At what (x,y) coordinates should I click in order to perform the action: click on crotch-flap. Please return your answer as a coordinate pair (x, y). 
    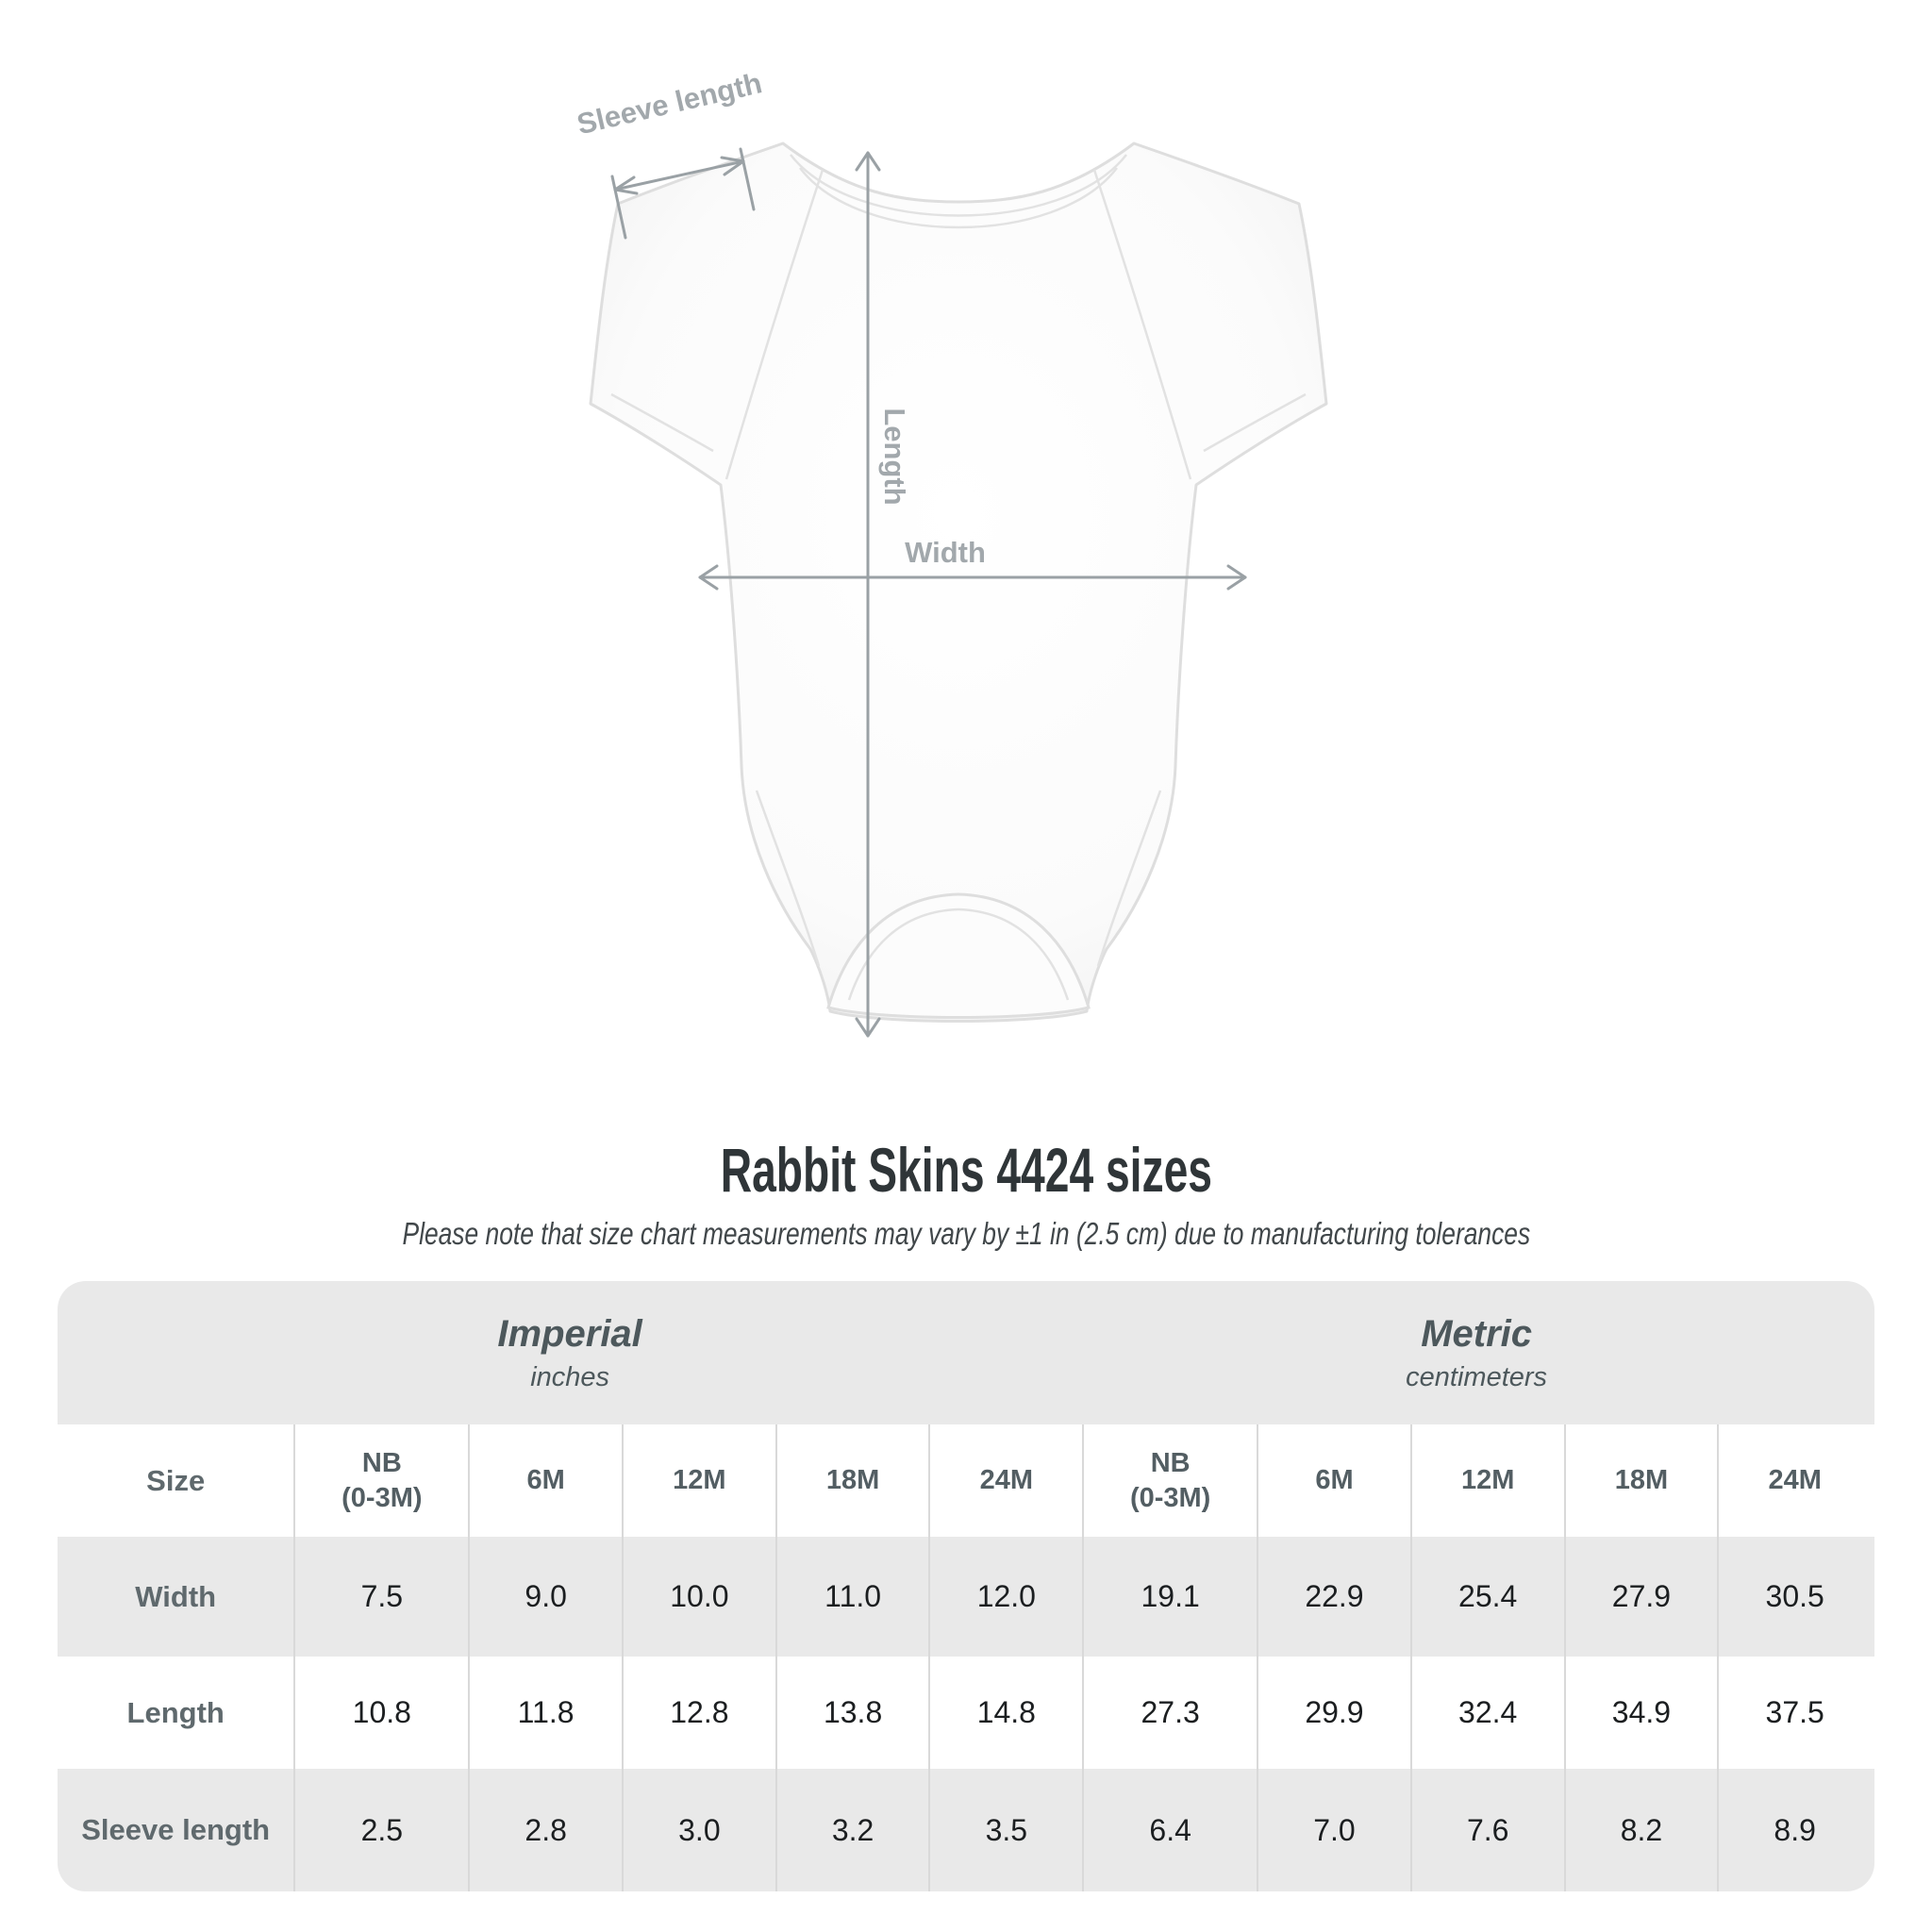
    Looking at the image, I should click on (959, 956).